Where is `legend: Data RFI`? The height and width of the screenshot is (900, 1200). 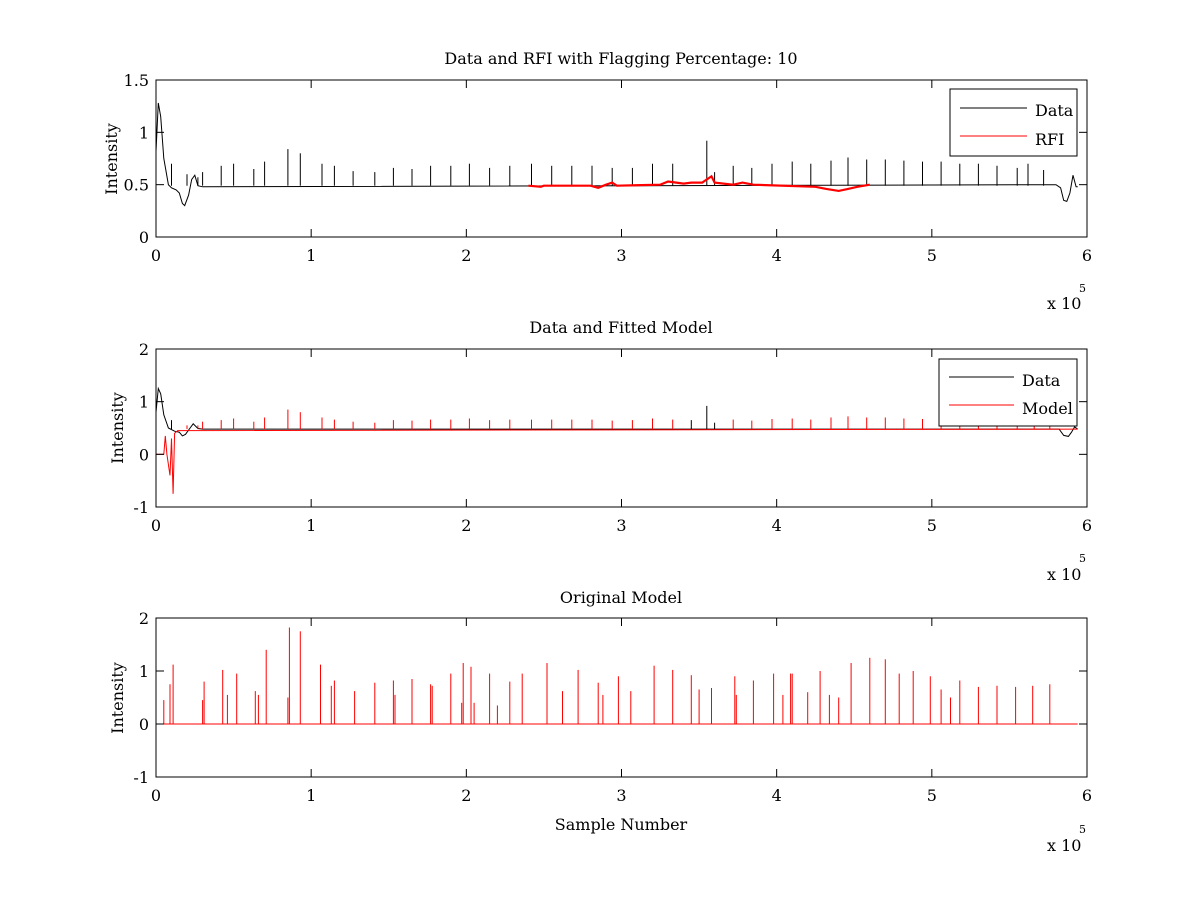
legend: Data RFI is located at coordinates (1013, 122).